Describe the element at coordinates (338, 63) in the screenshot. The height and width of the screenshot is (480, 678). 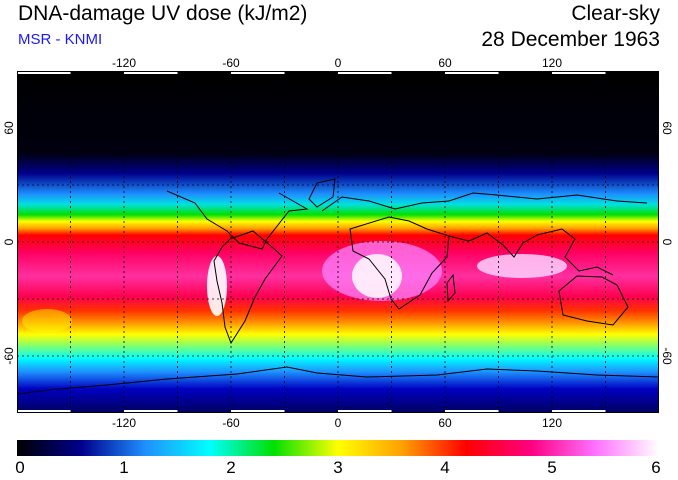
I see `longitude-tick-top: 0` at that location.